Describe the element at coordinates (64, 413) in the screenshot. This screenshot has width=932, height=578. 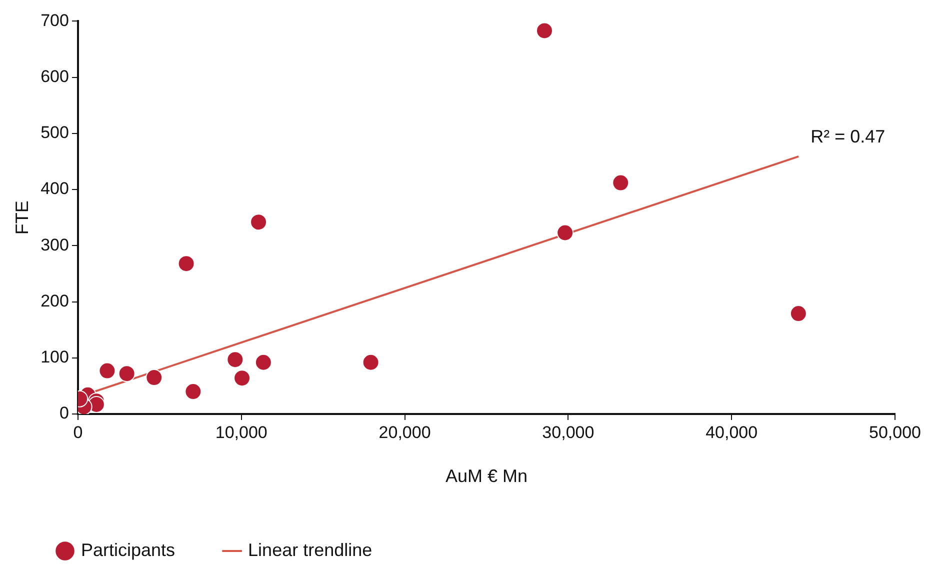
I see `y-tick-label: 0` at that location.